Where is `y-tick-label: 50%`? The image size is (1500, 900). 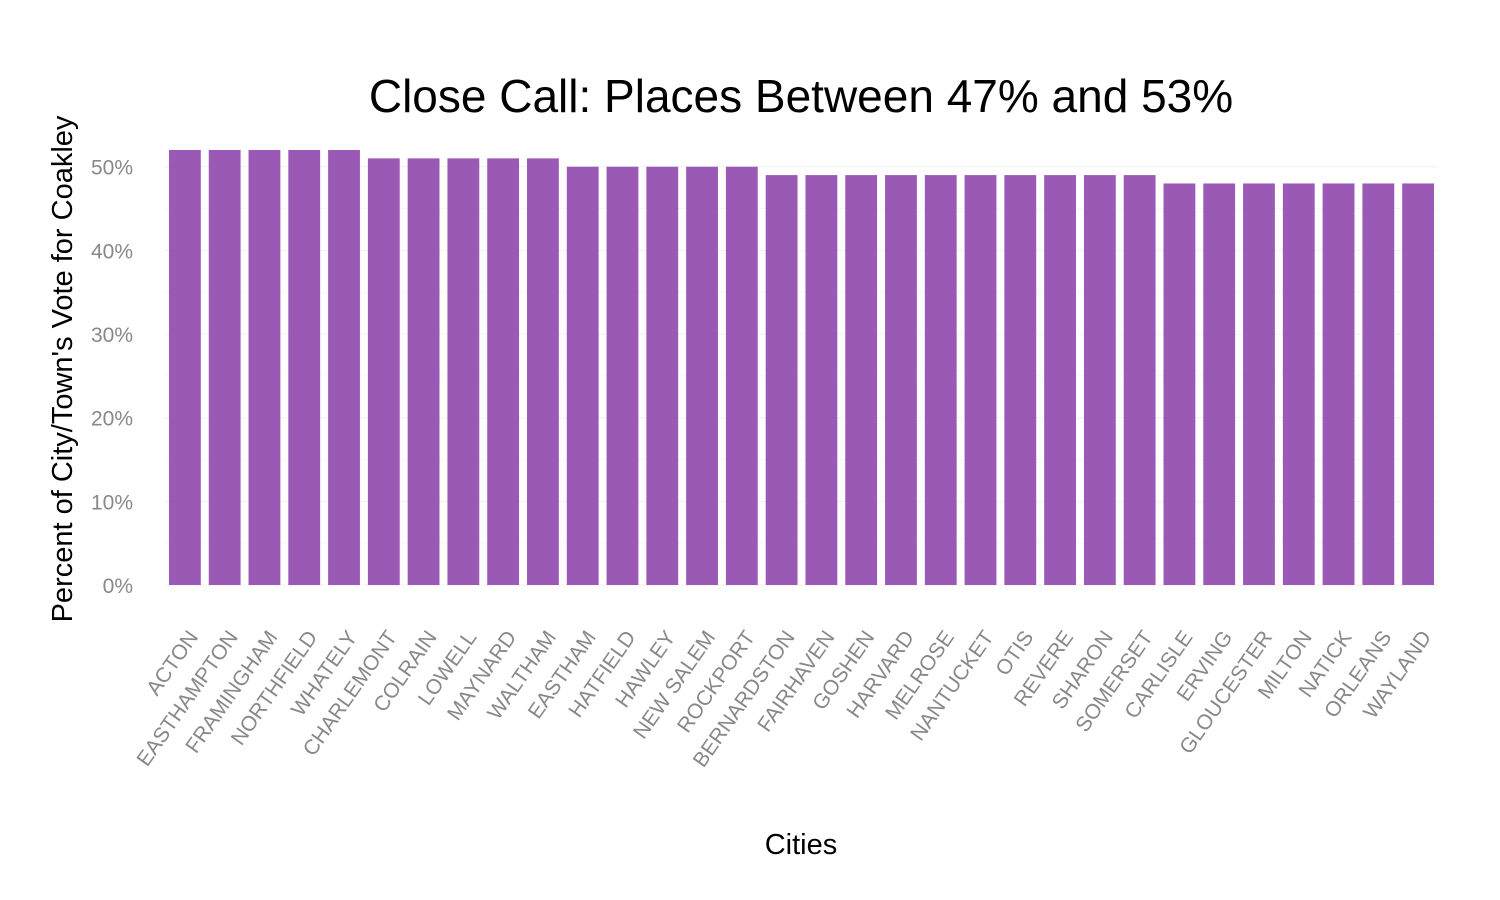 y-tick-label: 50% is located at coordinates (112, 168).